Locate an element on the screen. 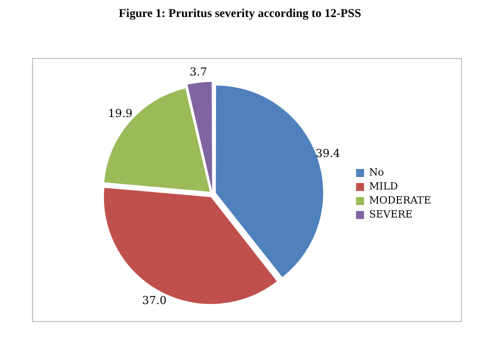 Image resolution: width=480 pixels, height=344 pixels. legend-label: MODERATE is located at coordinates (400, 201).